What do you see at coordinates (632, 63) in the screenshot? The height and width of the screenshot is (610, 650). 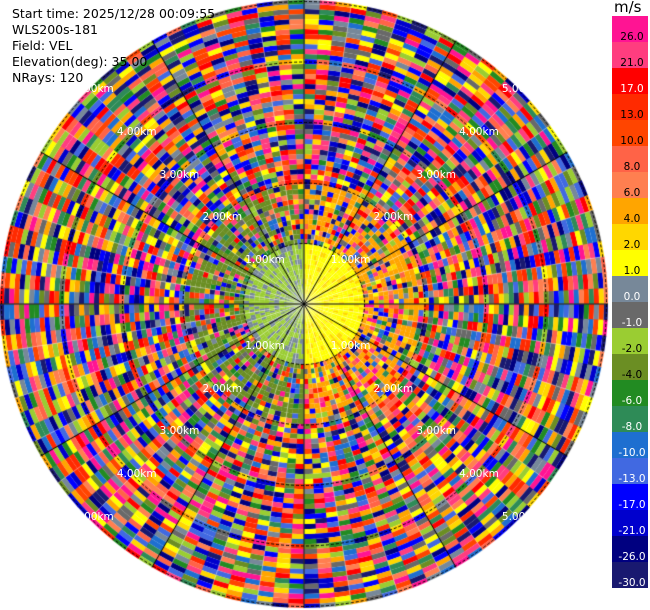 I see `colorbar-label: 21.0` at bounding box center [632, 63].